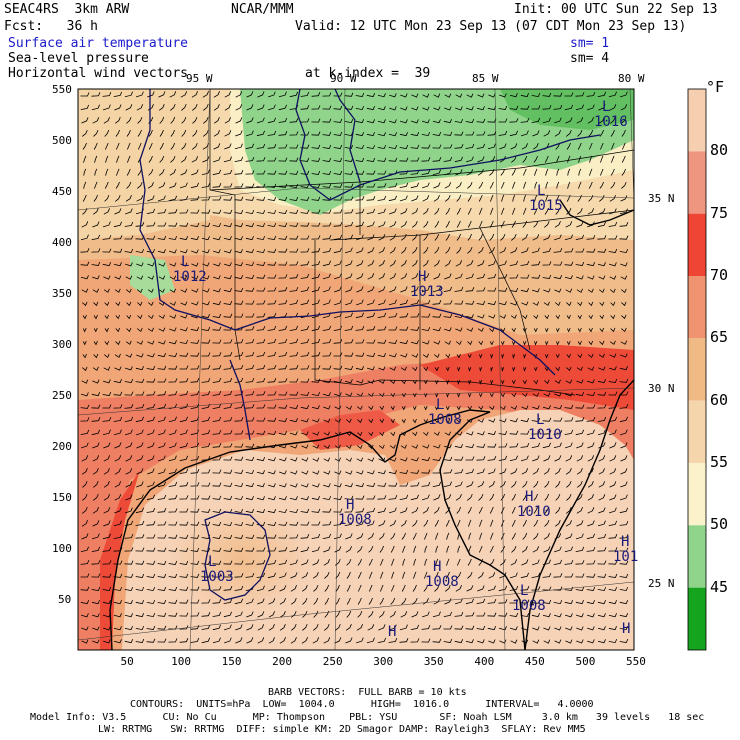 The image size is (740, 740). Describe the element at coordinates (62, 242) in the screenshot. I see `y-tick-label: 400` at that location.